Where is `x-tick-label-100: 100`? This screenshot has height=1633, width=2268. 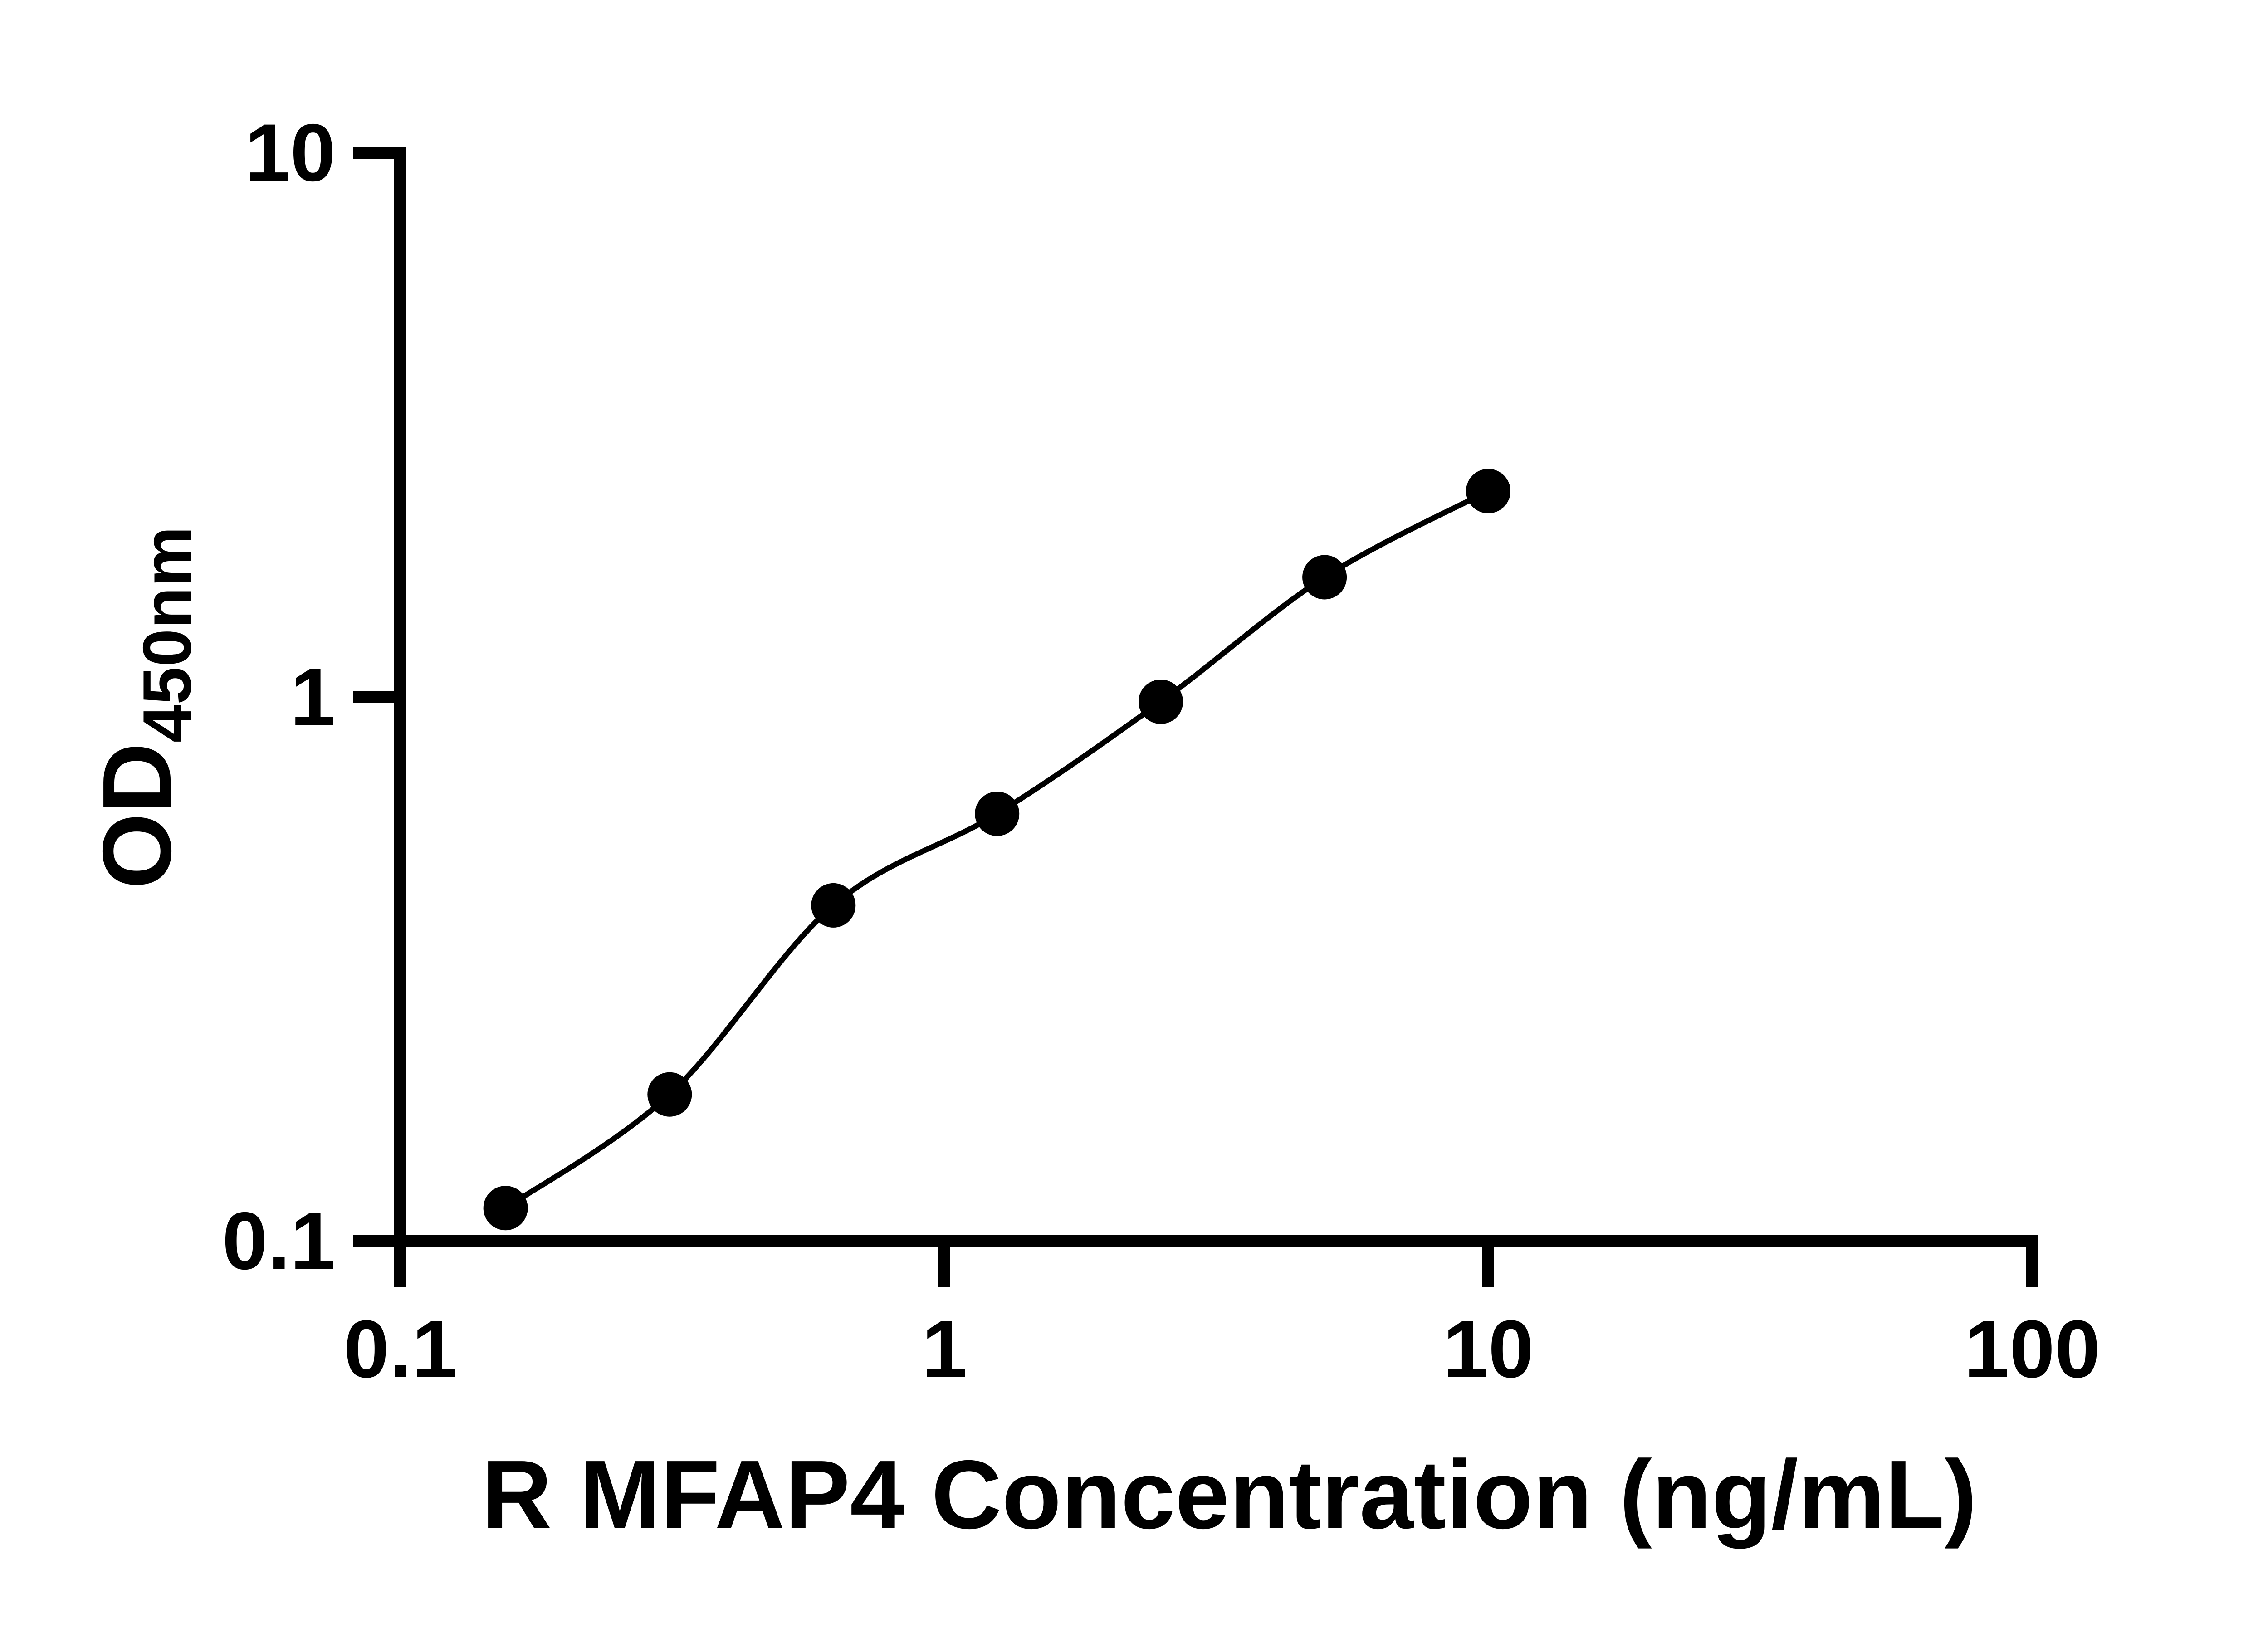 x-tick-label-100: 100 is located at coordinates (2033, 1349).